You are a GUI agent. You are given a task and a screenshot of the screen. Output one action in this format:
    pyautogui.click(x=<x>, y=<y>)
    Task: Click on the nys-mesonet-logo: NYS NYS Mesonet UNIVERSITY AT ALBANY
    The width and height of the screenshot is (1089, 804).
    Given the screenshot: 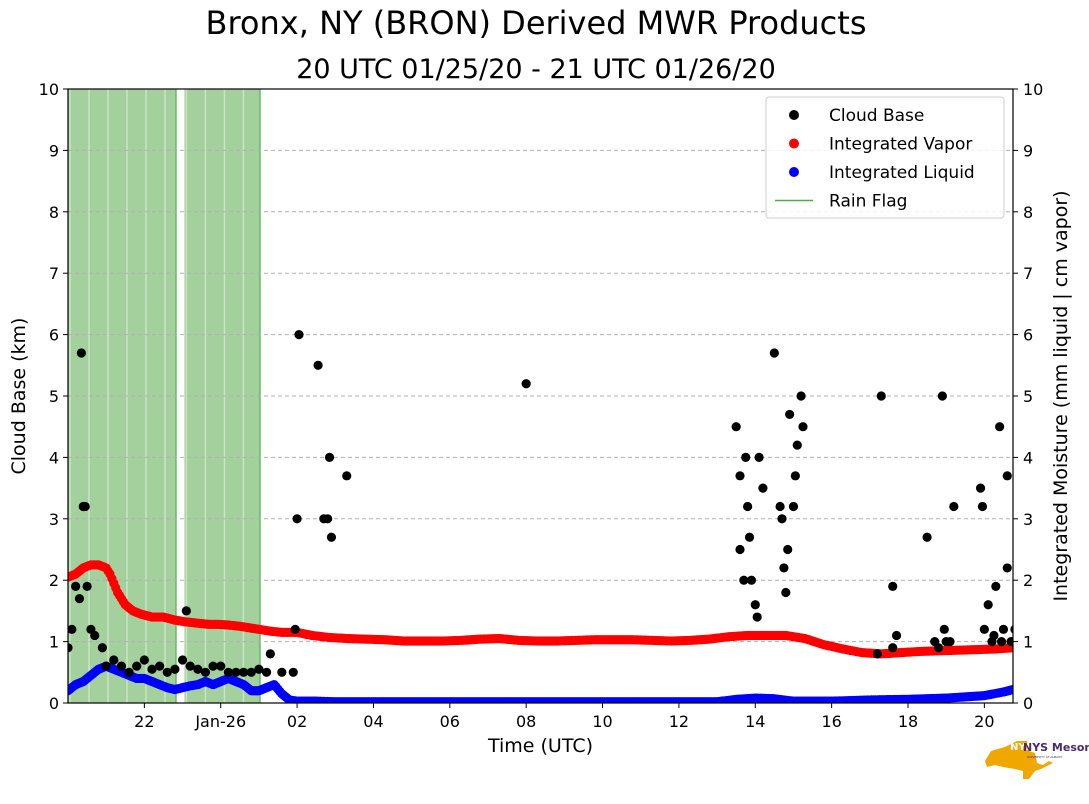 What is the action you would take?
    pyautogui.click(x=1036, y=762)
    